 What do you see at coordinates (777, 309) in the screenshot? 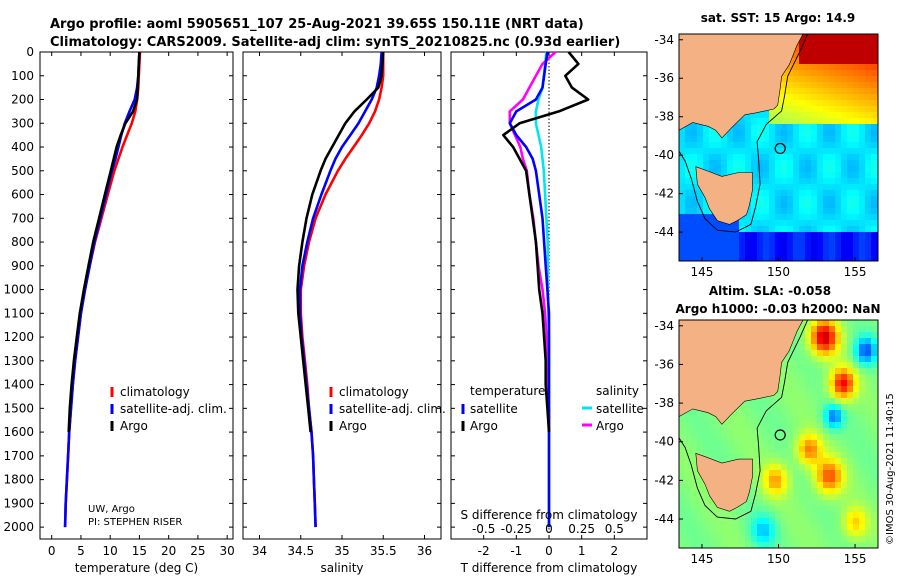
I see `sla-map-title-line2: Argo h1000: -0.03 h2000: NaN` at bounding box center [777, 309].